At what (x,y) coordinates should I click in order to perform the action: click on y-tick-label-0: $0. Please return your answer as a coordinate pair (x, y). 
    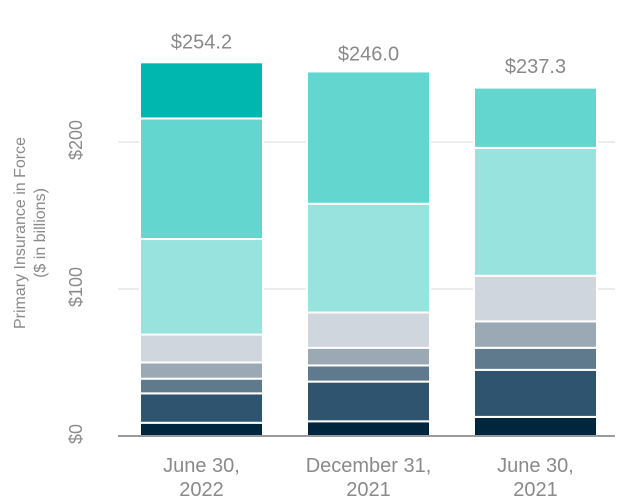
    Looking at the image, I should click on (76, 434).